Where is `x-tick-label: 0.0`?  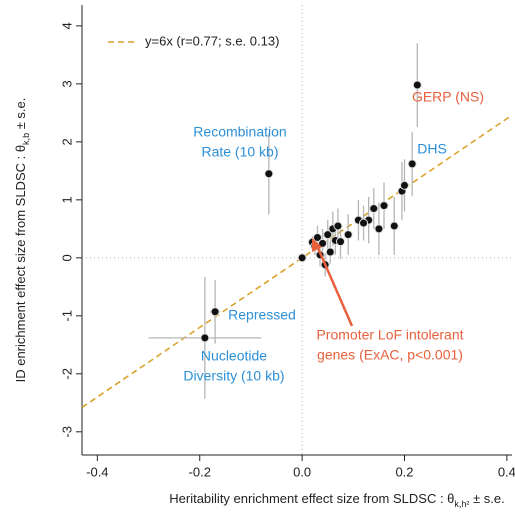 x-tick-label: 0.0 is located at coordinates (302, 471).